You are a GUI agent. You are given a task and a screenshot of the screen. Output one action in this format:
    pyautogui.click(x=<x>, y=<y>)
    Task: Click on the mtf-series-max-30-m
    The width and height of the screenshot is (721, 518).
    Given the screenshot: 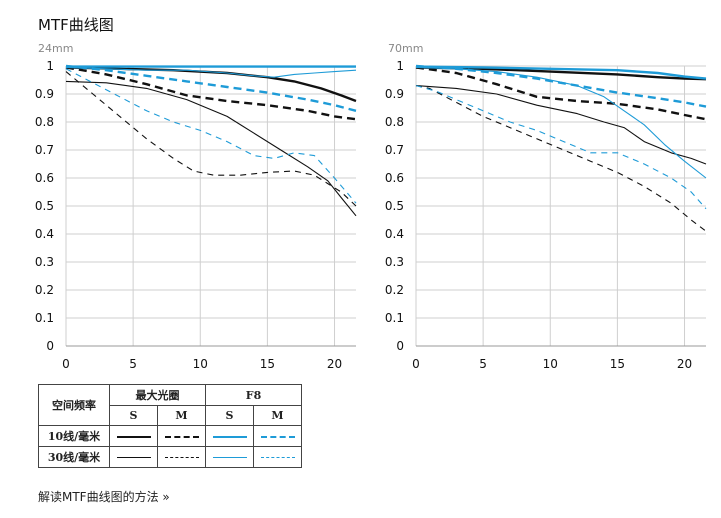 What is the action you would take?
    pyautogui.click(x=561, y=158)
    